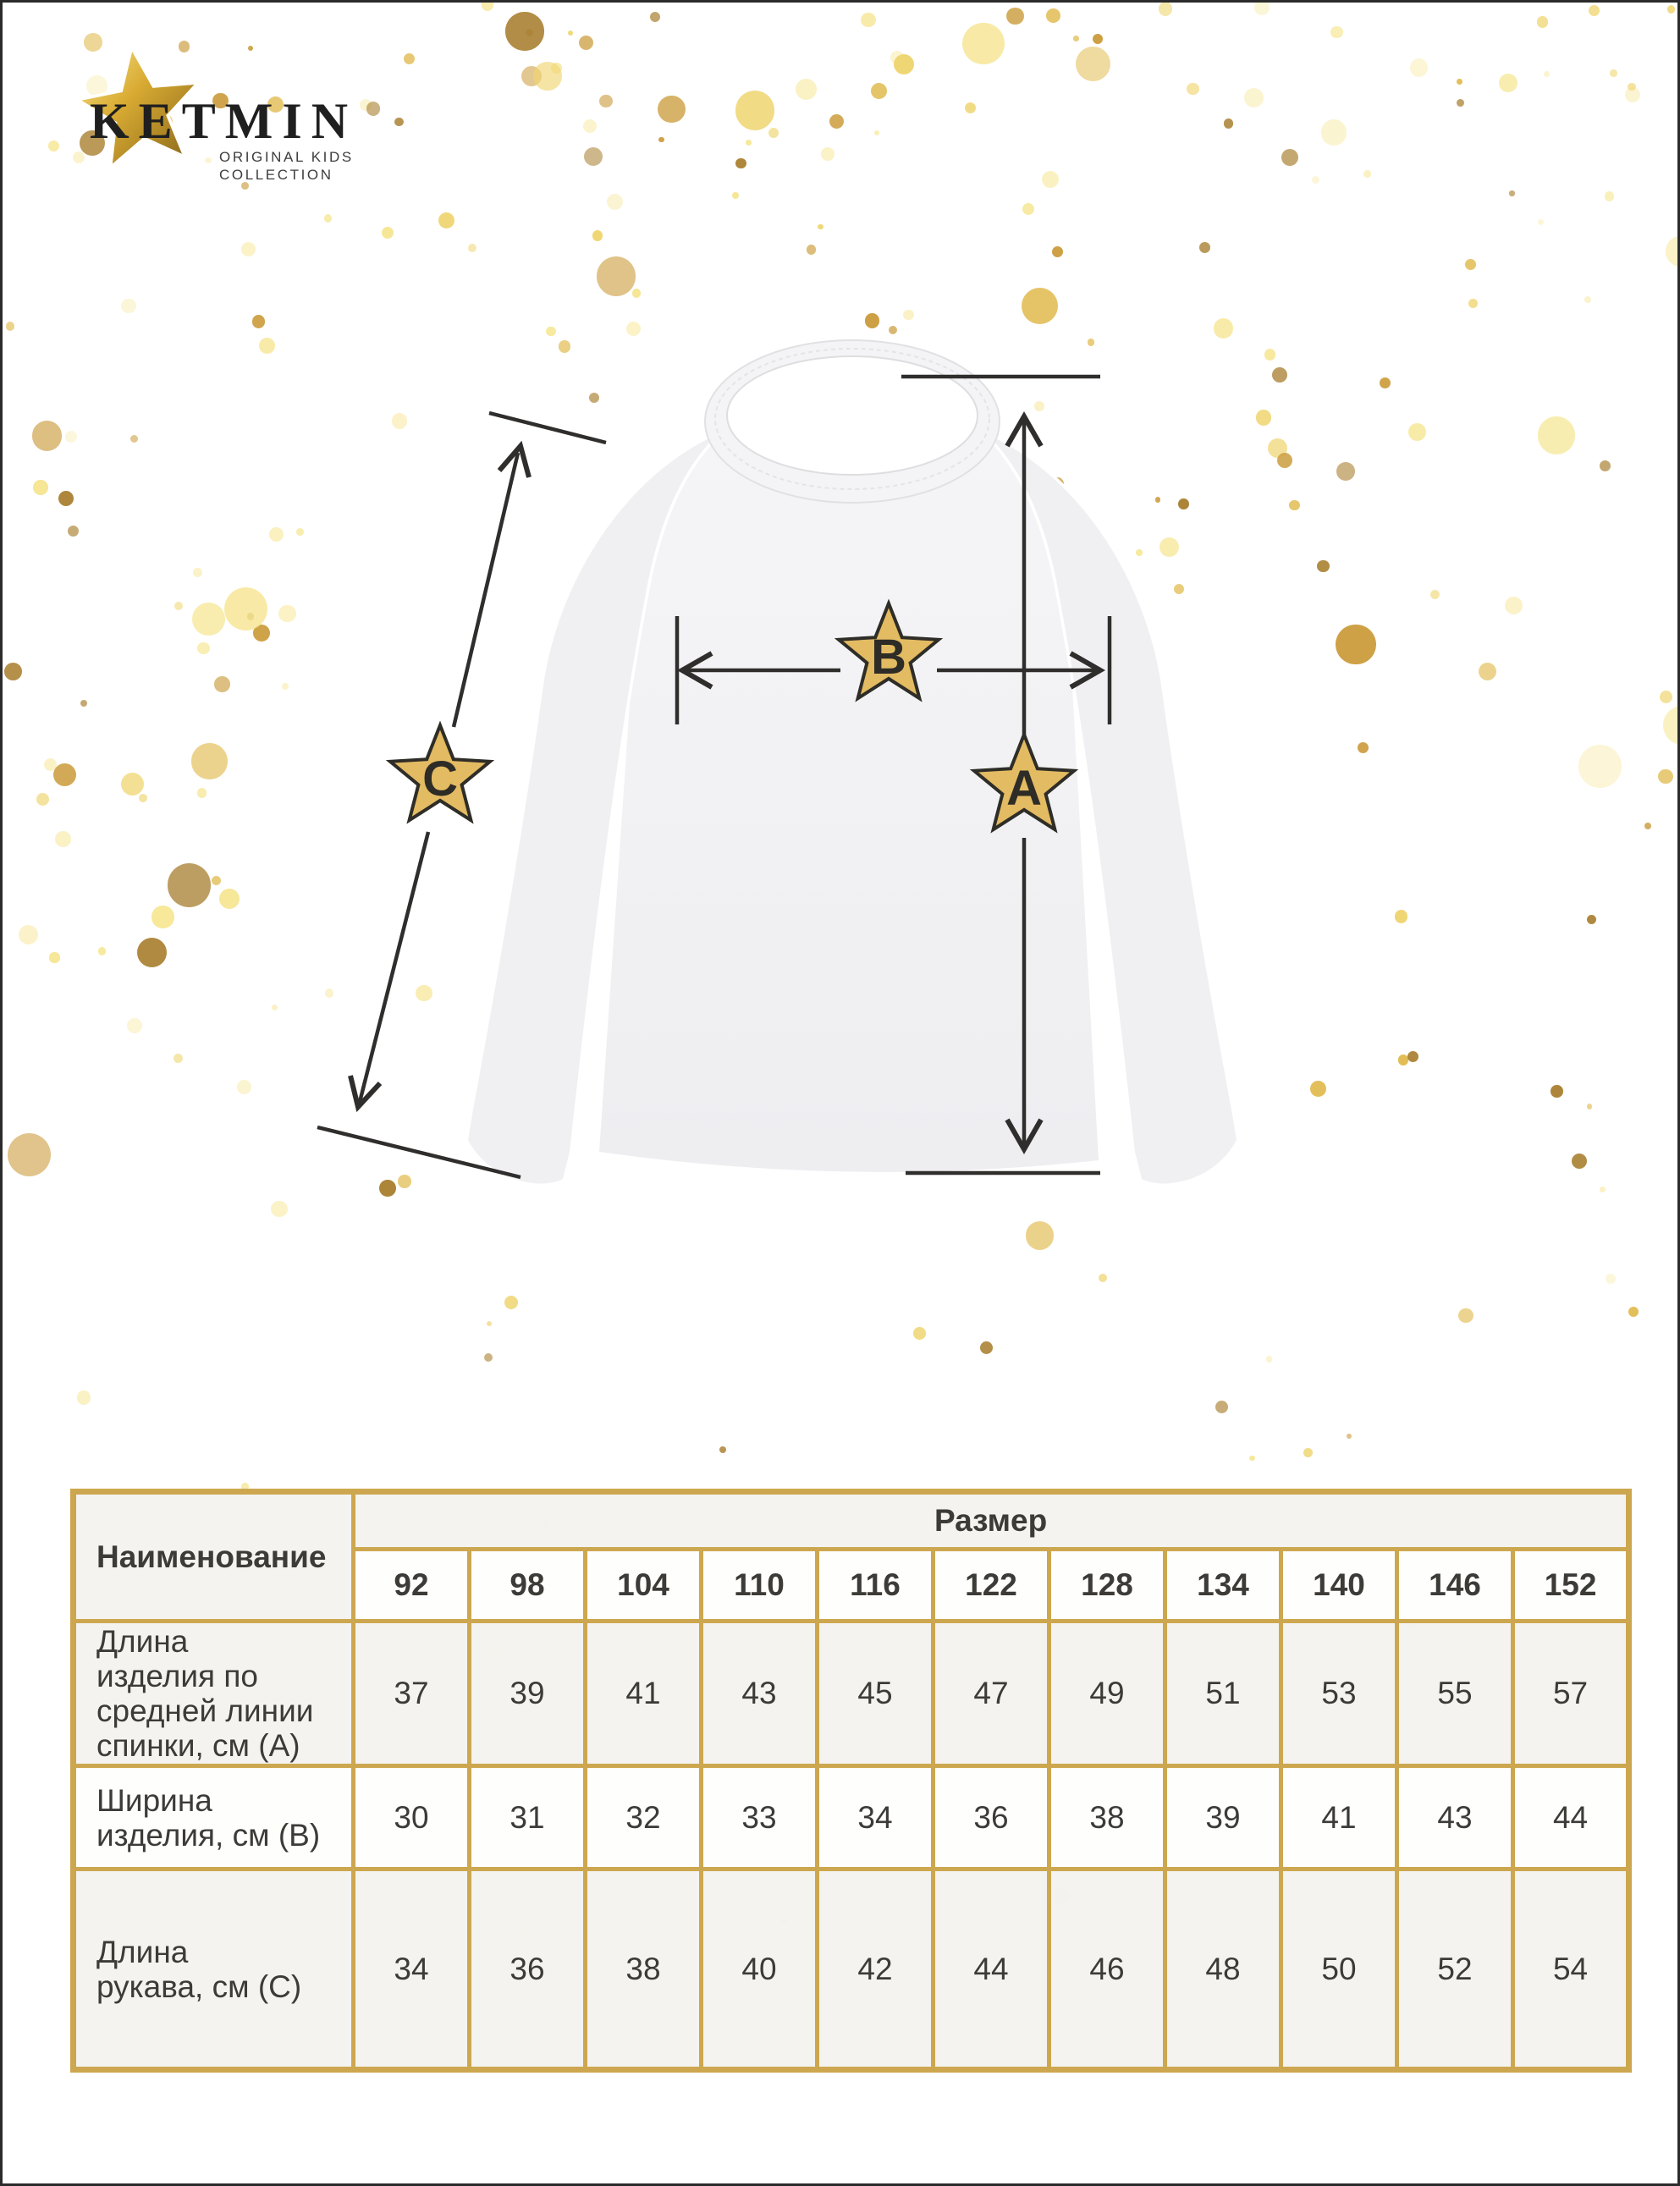  I want to click on size-value-cell: 54, so click(1571, 1969).